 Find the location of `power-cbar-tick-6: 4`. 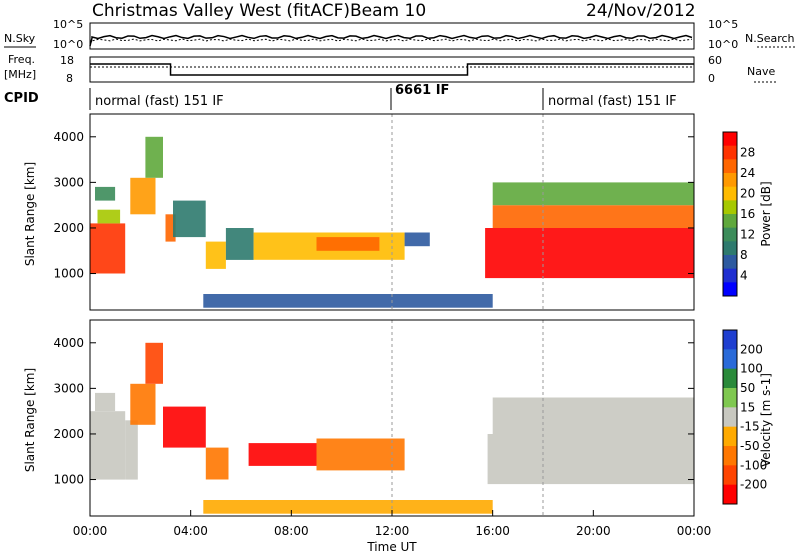

power-cbar-tick-6: 4 is located at coordinates (744, 276).